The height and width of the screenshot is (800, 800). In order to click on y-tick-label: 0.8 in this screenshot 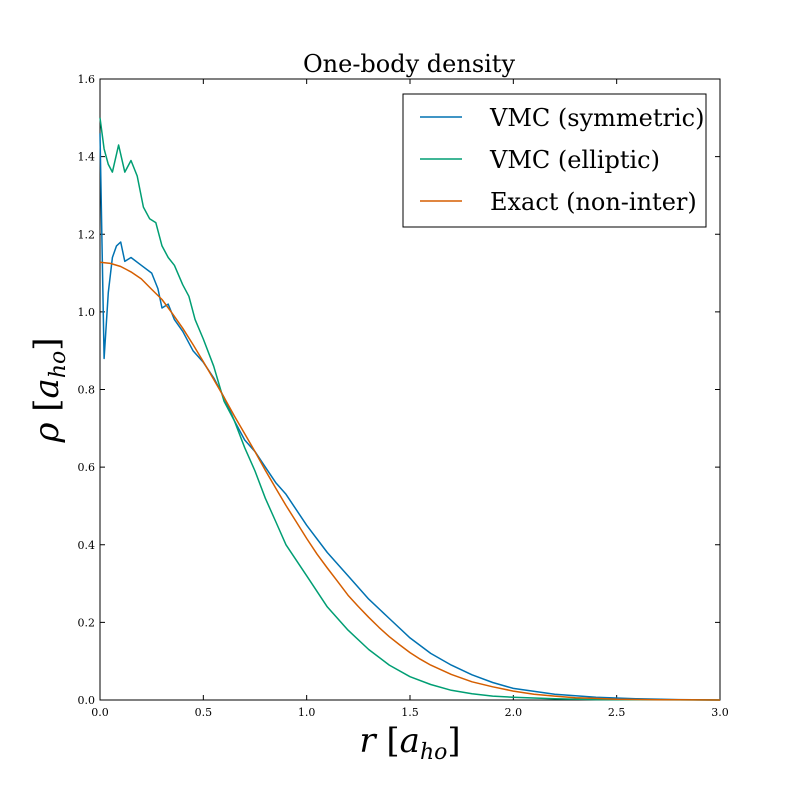, I will do `click(87, 390)`.